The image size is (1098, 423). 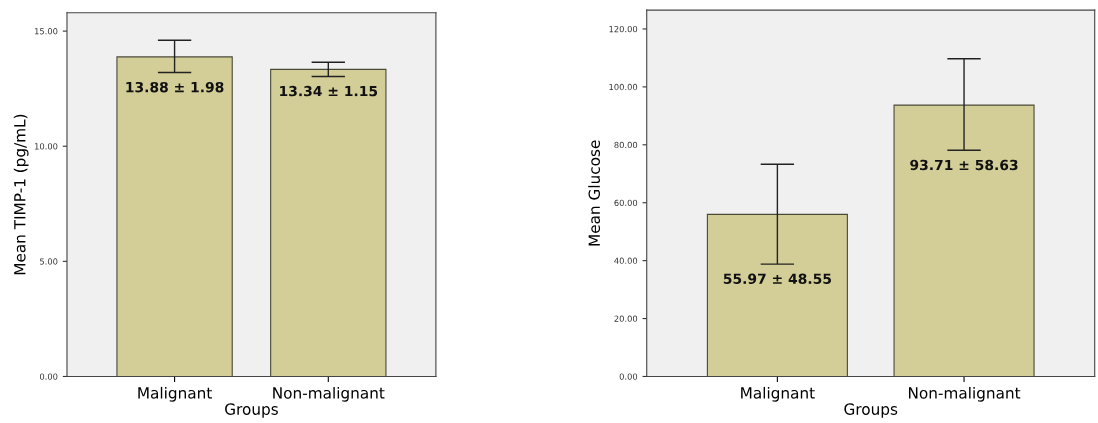 I want to click on y-tick-label: 80.00, so click(x=626, y=145).